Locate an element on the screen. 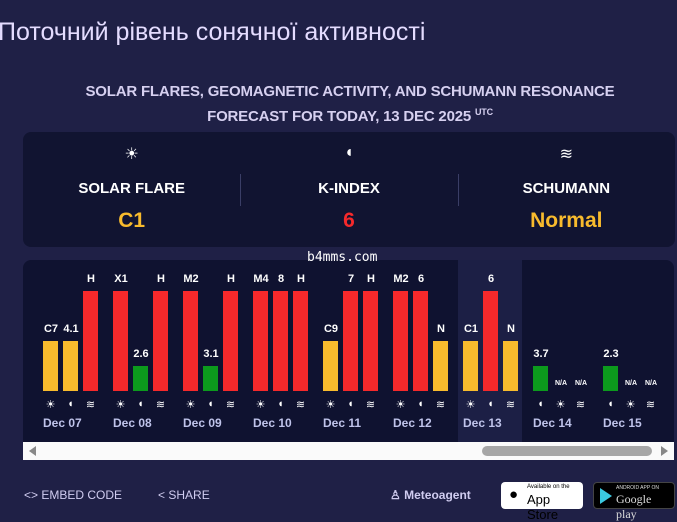 The image size is (677, 522). googleplay-label: Google play is located at coordinates (634, 506).